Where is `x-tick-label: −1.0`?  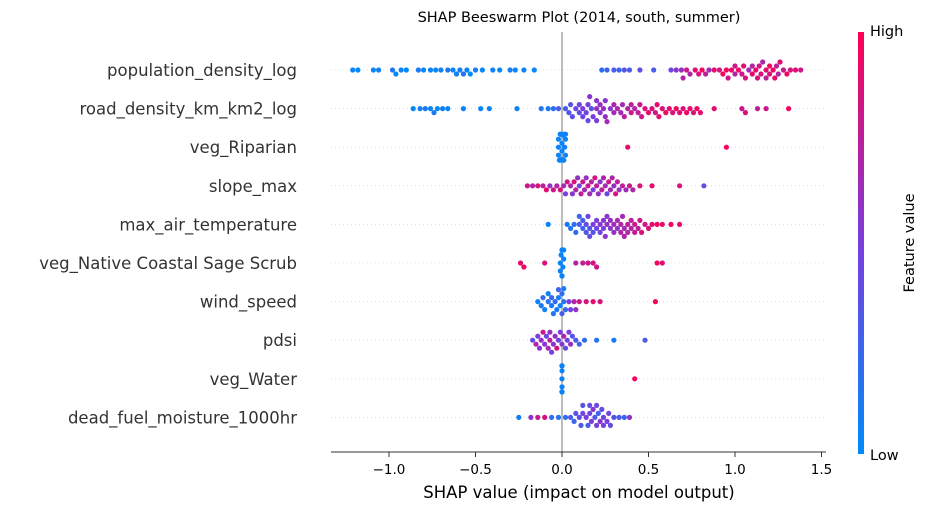 x-tick-label: −1.0 is located at coordinates (389, 470).